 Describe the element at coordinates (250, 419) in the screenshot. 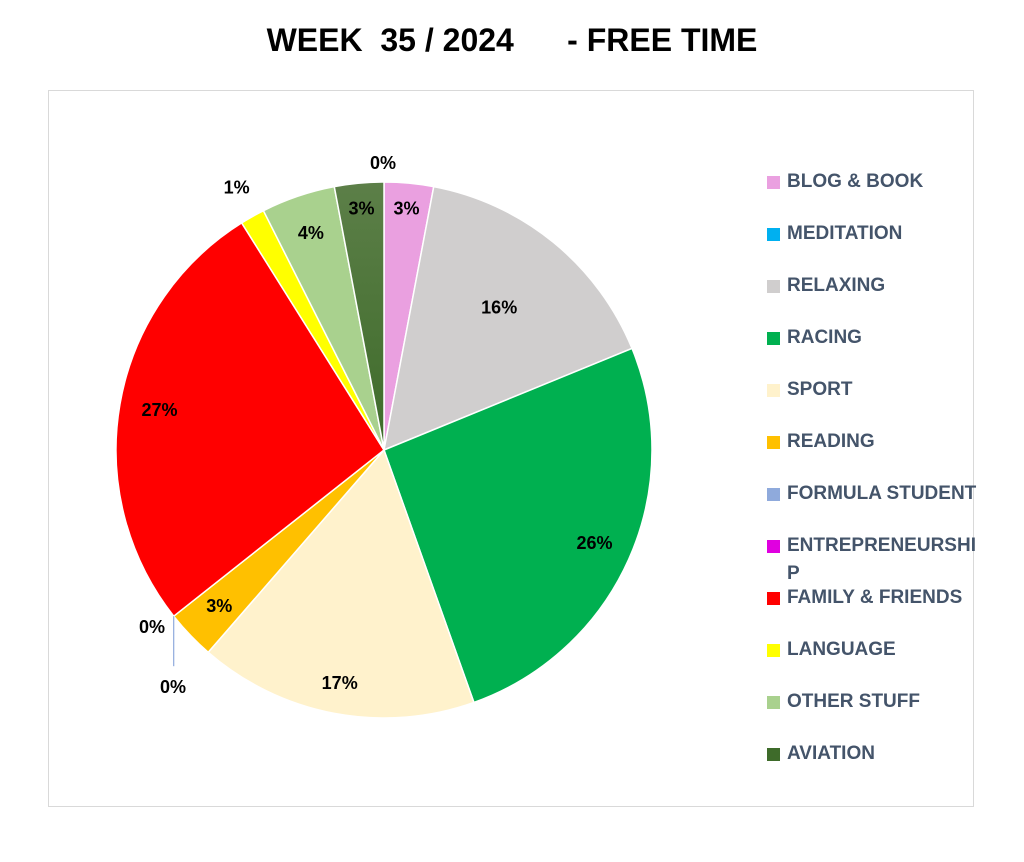

I see `pie-slice-family-and-friends` at that location.